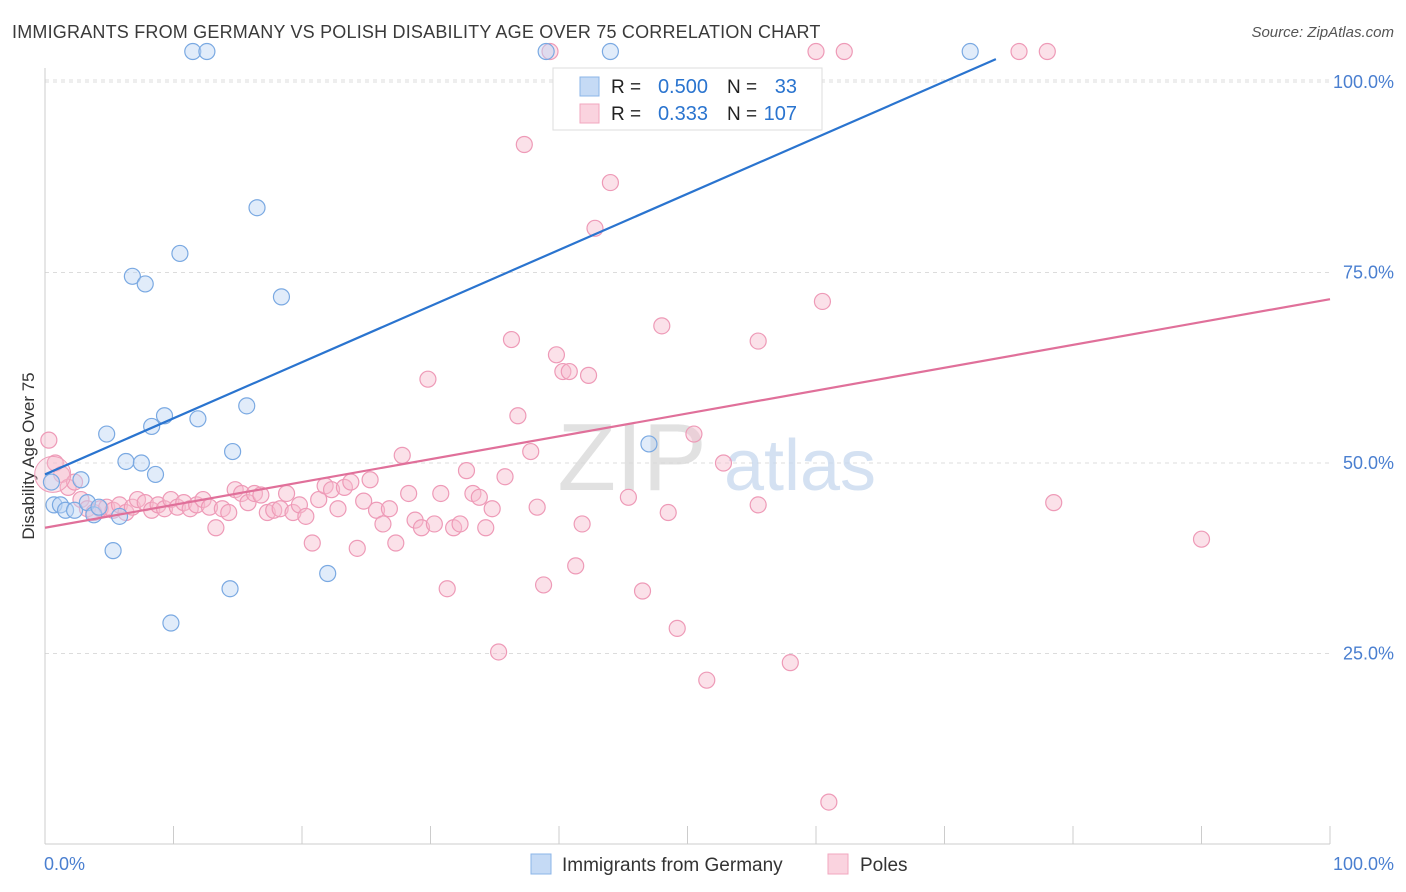 The height and width of the screenshot is (892, 1406). What do you see at coordinates (626, 114) in the screenshot?
I see `stats-r-label-poles: R =` at bounding box center [626, 114].